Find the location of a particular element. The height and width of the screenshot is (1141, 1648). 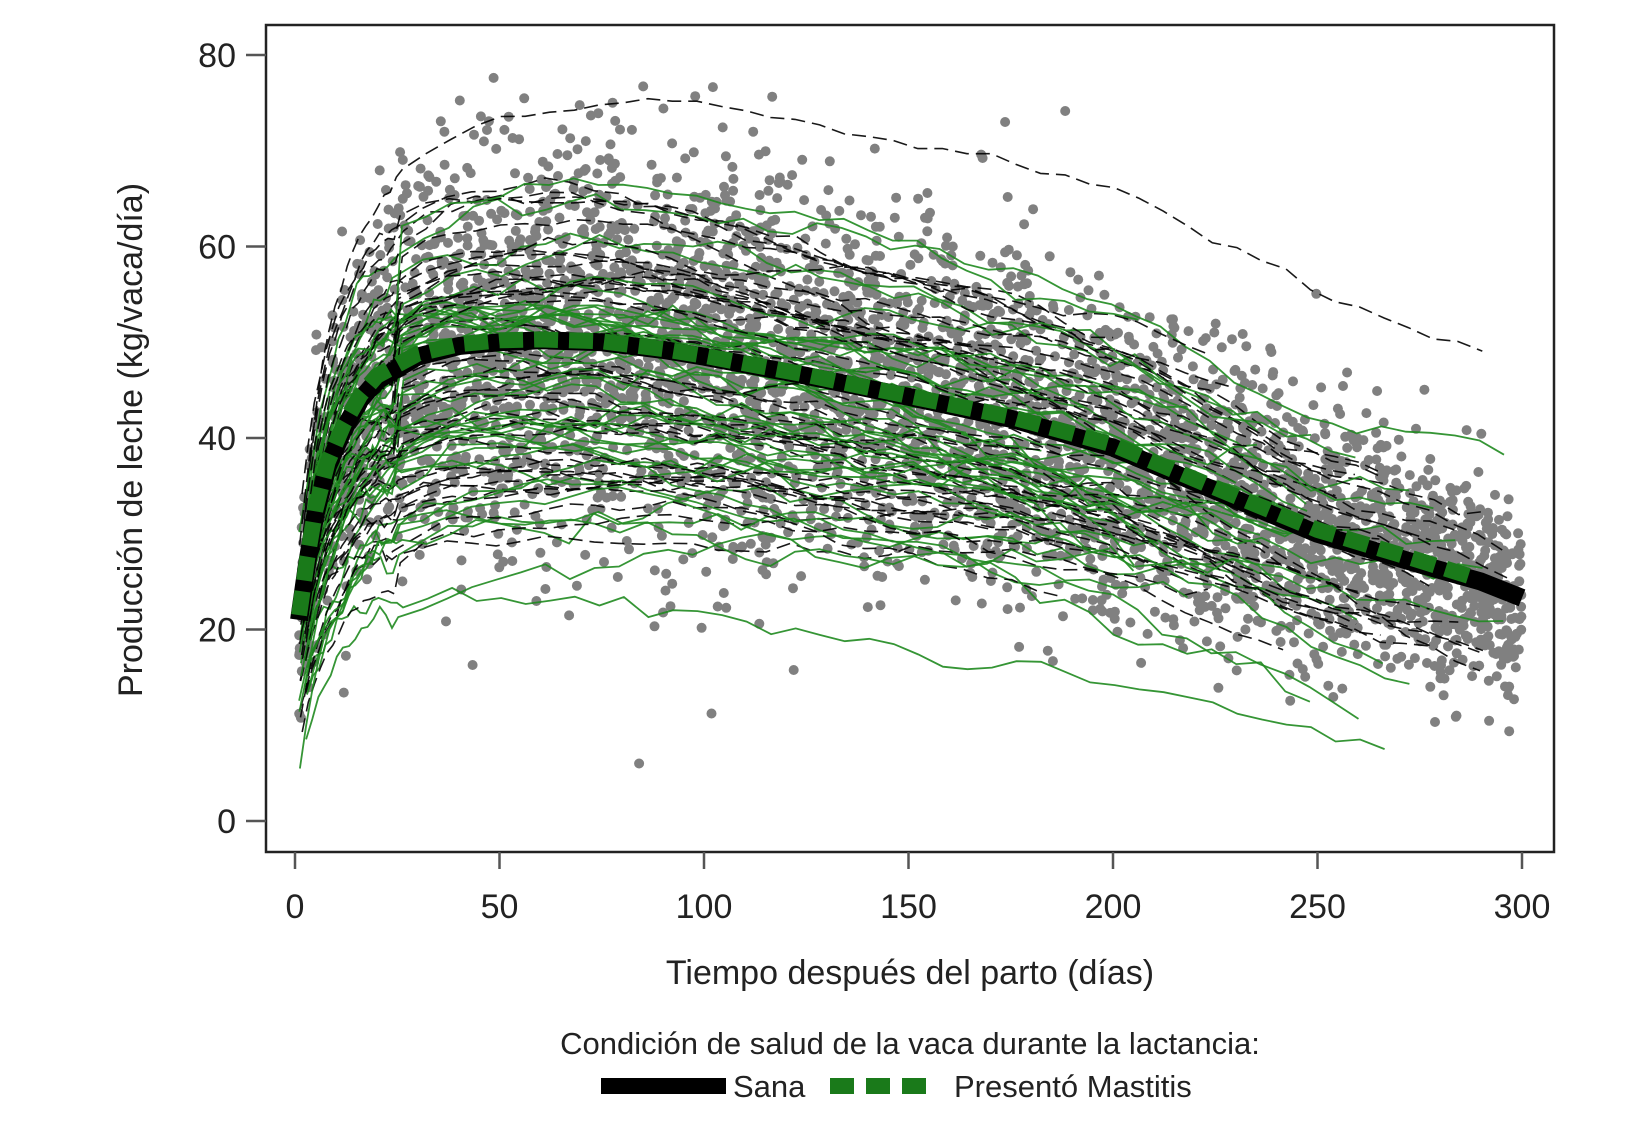

y-tick-label: 80 is located at coordinates (217, 56).